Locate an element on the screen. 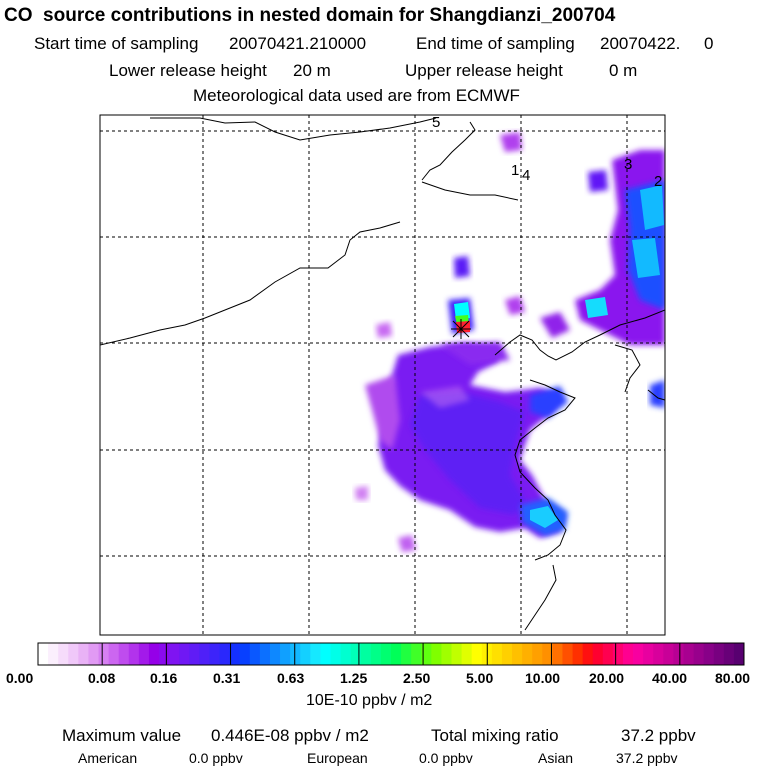  coast-south is located at coordinates (540, 597).